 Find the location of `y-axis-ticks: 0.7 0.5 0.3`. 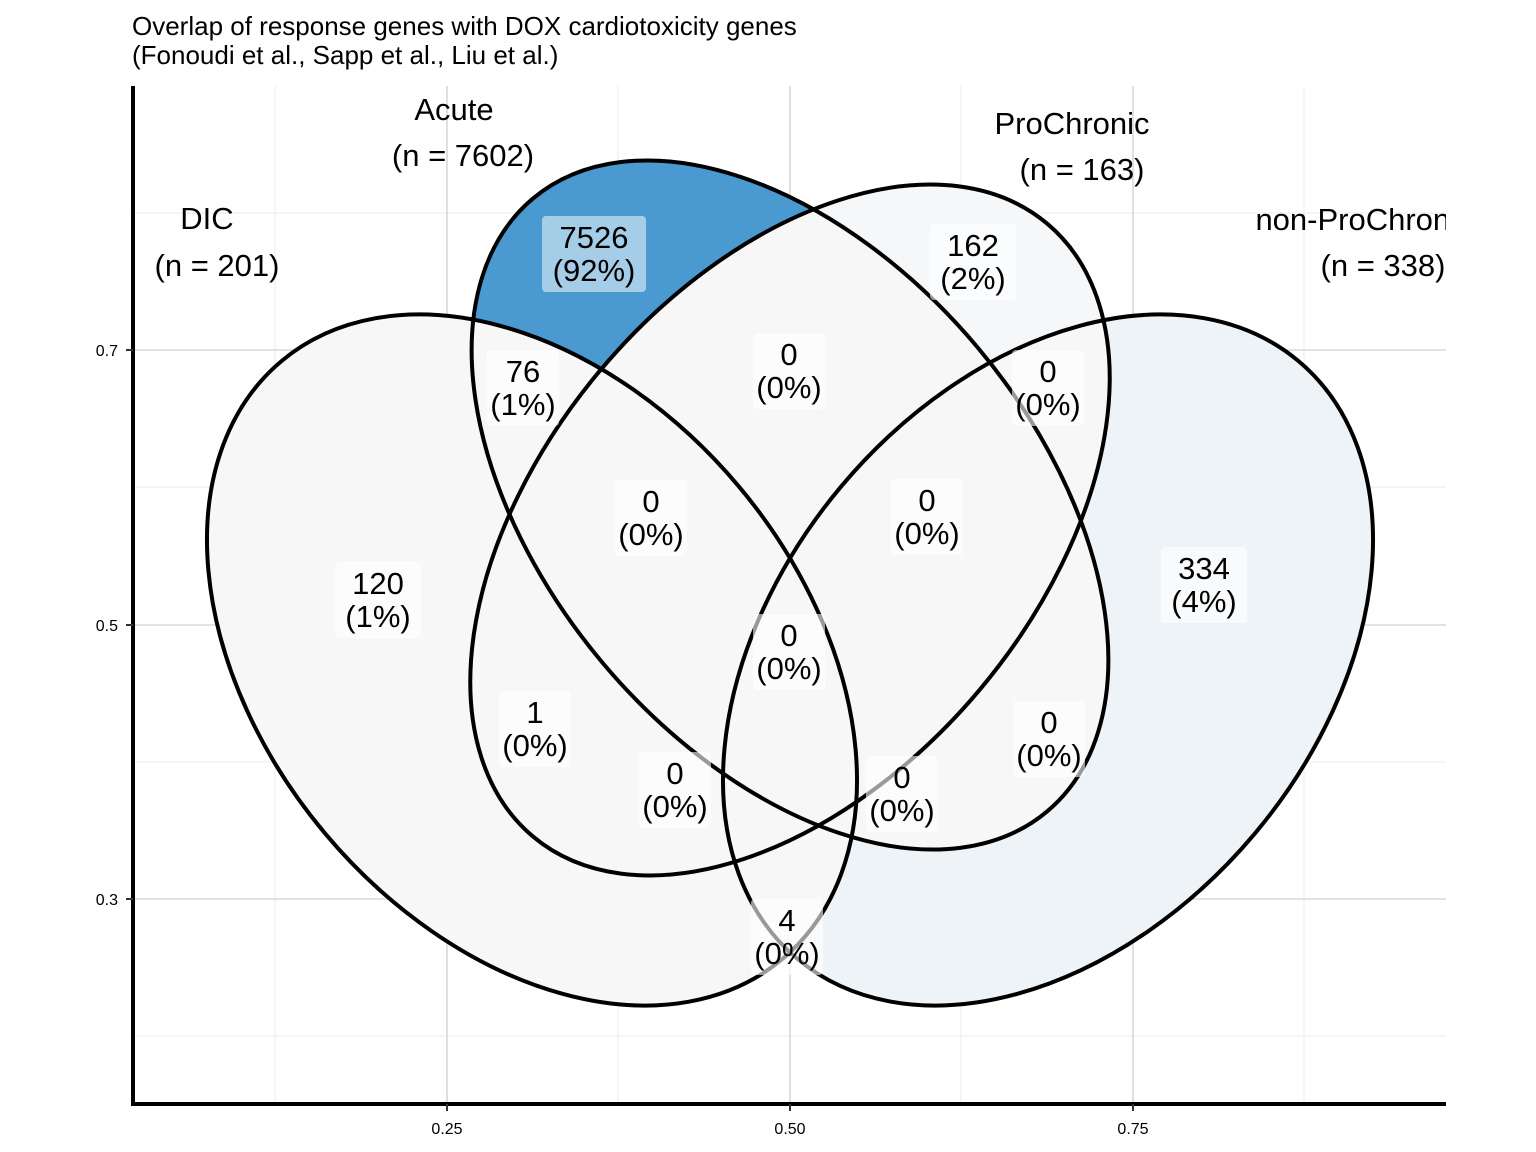

y-axis-ticks: 0.7 0.5 0.3 is located at coordinates (114, 626).